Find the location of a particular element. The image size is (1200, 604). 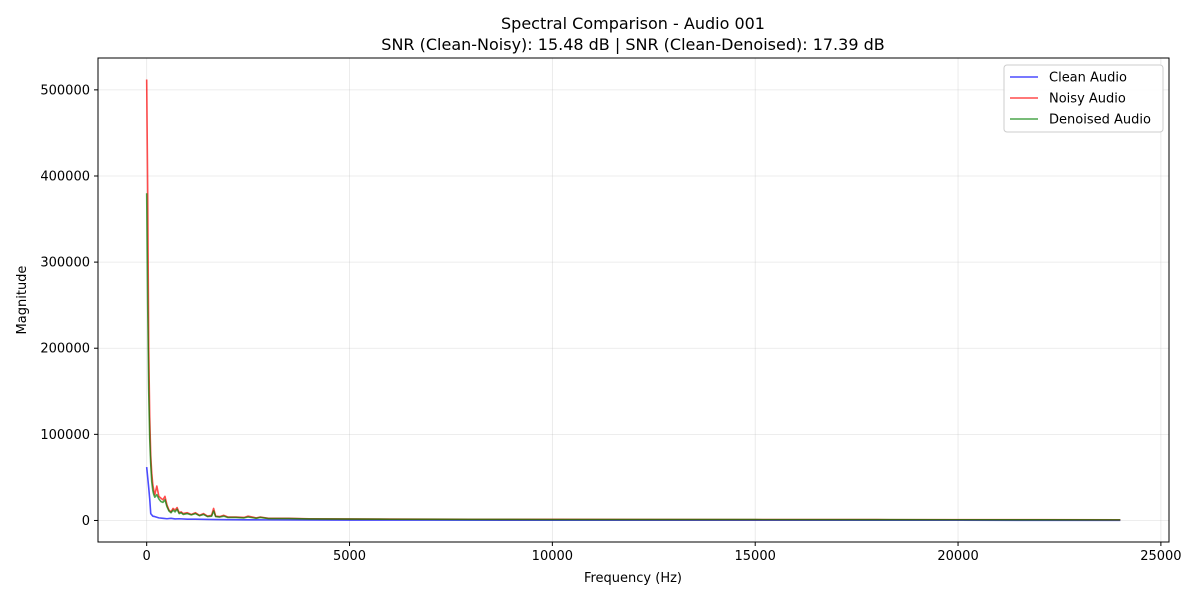

legend-box is located at coordinates (1083, 98).